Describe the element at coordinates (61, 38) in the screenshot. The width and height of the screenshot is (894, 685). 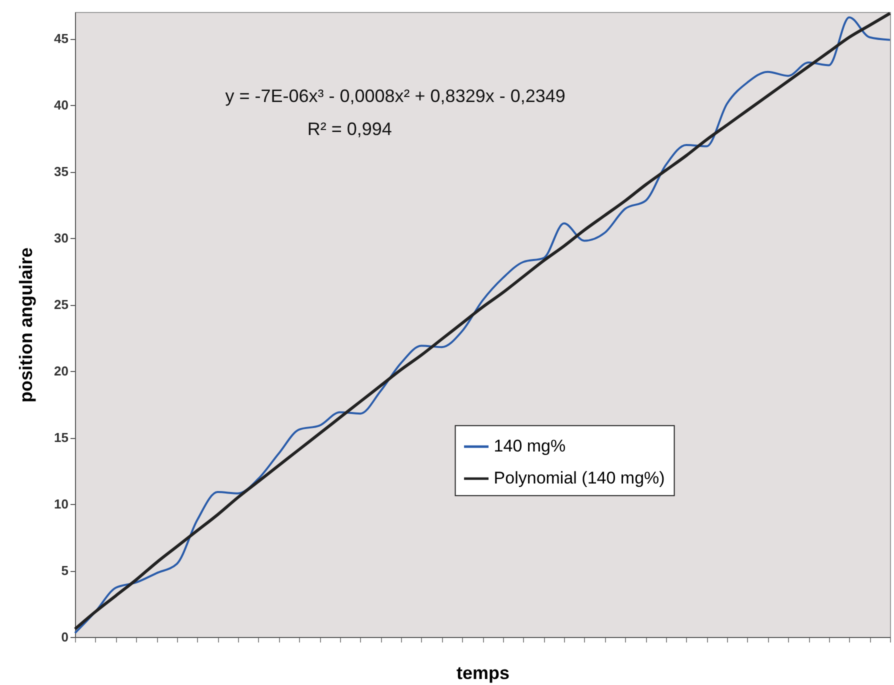
I see `y-tick-label: 45` at that location.